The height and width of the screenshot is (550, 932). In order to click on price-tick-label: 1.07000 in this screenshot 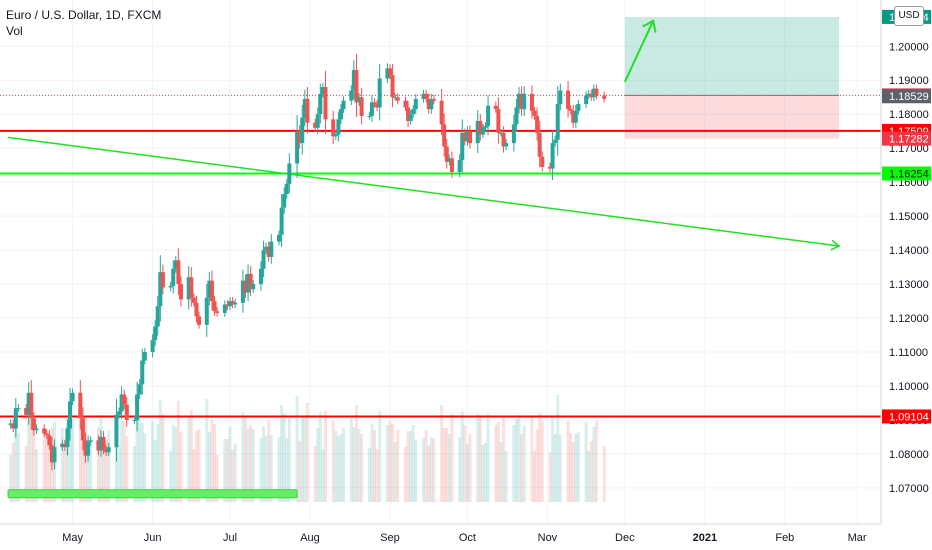, I will do `click(909, 489)`.